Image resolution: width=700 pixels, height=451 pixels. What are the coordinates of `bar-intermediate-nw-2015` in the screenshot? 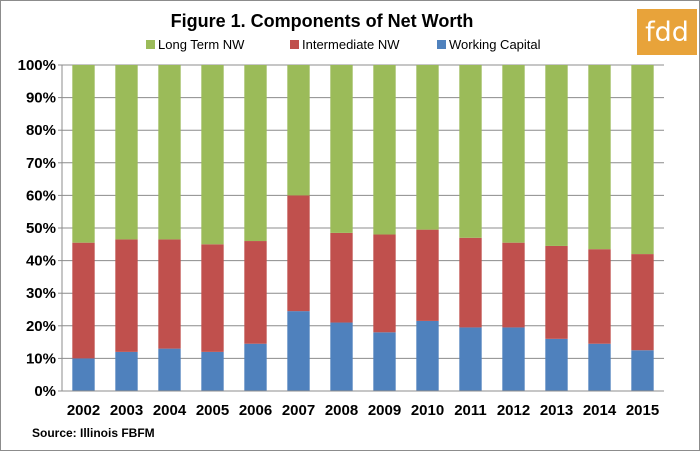 It's located at (642, 302).